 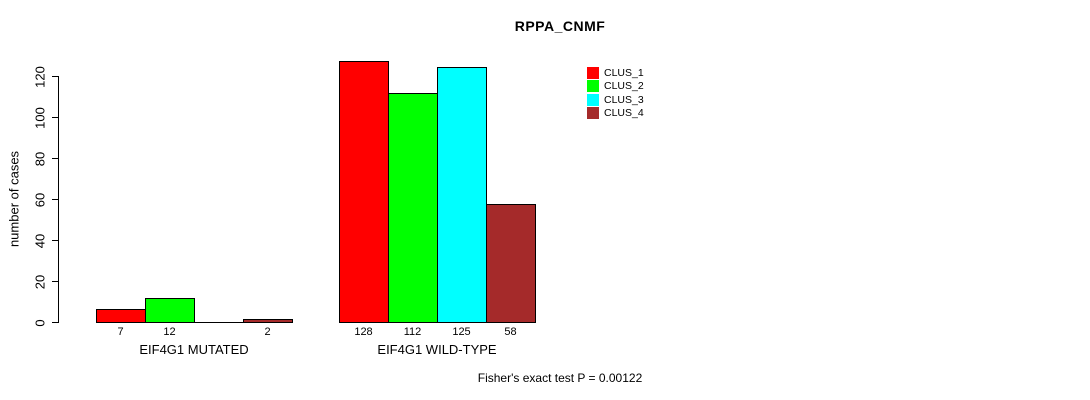 I want to click on y-tick-label: 20, so click(x=40, y=281).